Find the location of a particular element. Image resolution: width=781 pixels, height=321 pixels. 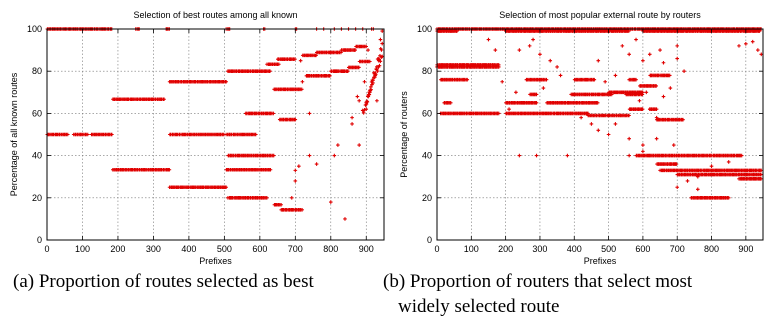

x-tick-label: 700 is located at coordinates (295, 249).